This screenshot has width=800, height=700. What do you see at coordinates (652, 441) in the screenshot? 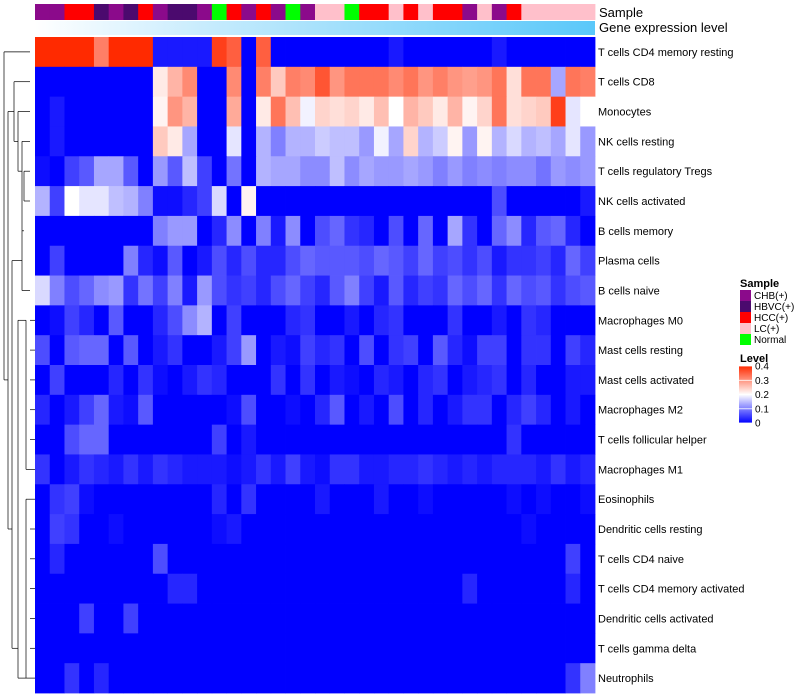
I see `row-label: T cells follicular helper` at bounding box center [652, 441].